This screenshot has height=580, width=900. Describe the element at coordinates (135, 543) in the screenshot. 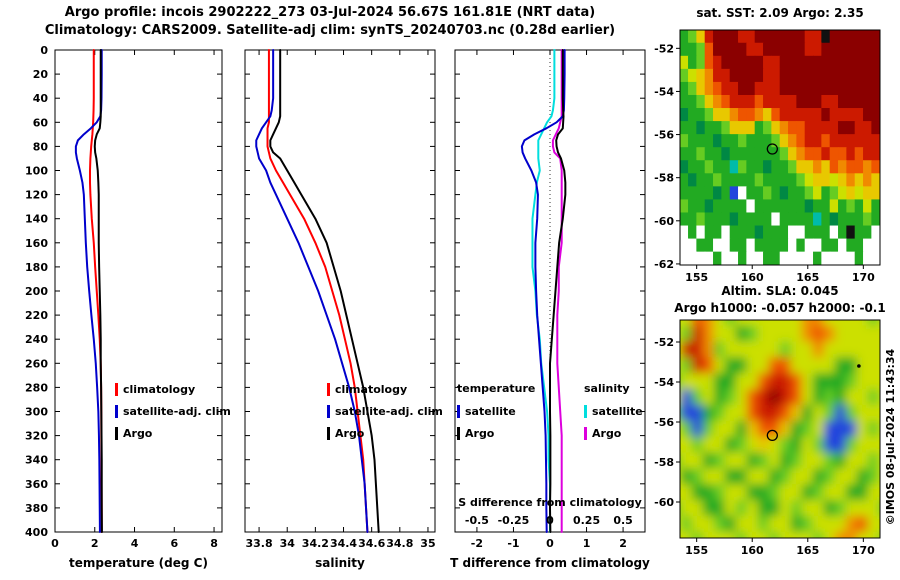

I see `x-tick-label: 4` at that location.